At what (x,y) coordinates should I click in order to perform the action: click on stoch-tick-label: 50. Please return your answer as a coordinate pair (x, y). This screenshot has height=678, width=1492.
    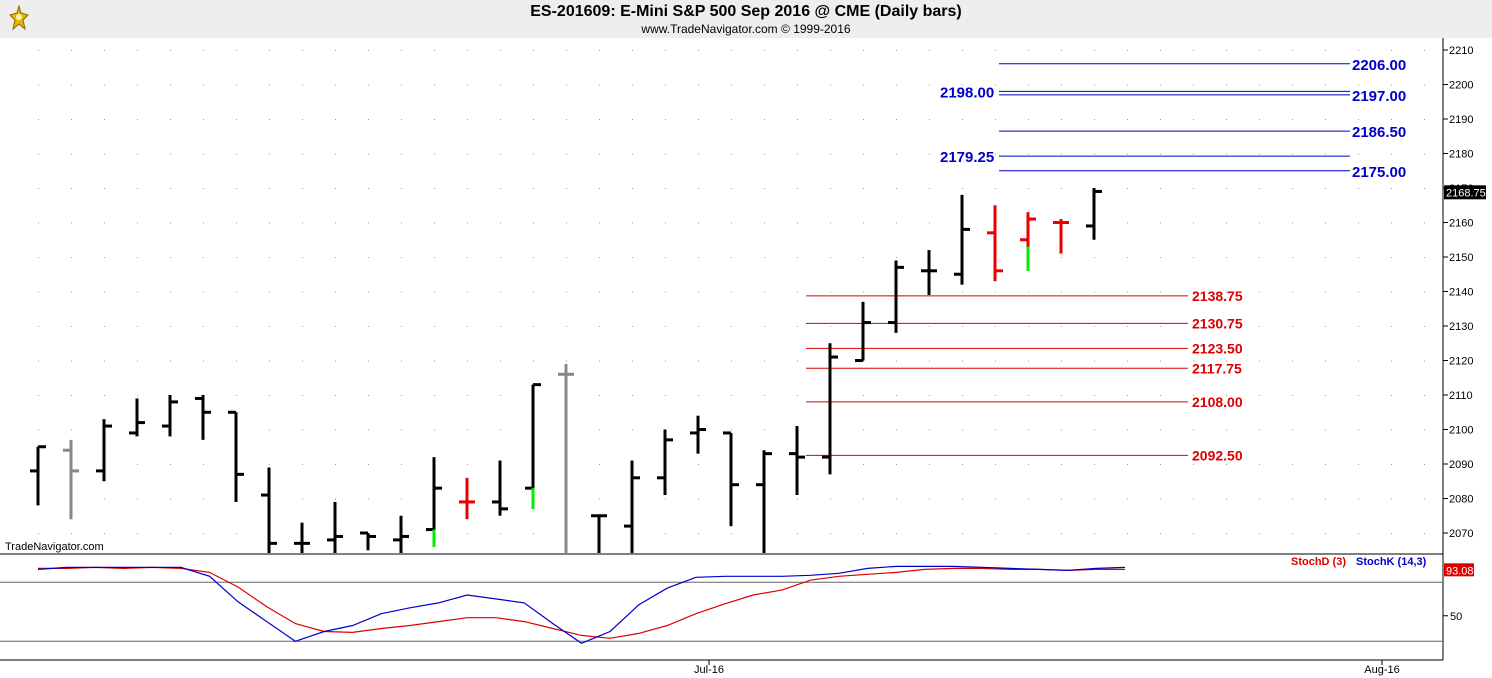
    Looking at the image, I should click on (1456, 617).